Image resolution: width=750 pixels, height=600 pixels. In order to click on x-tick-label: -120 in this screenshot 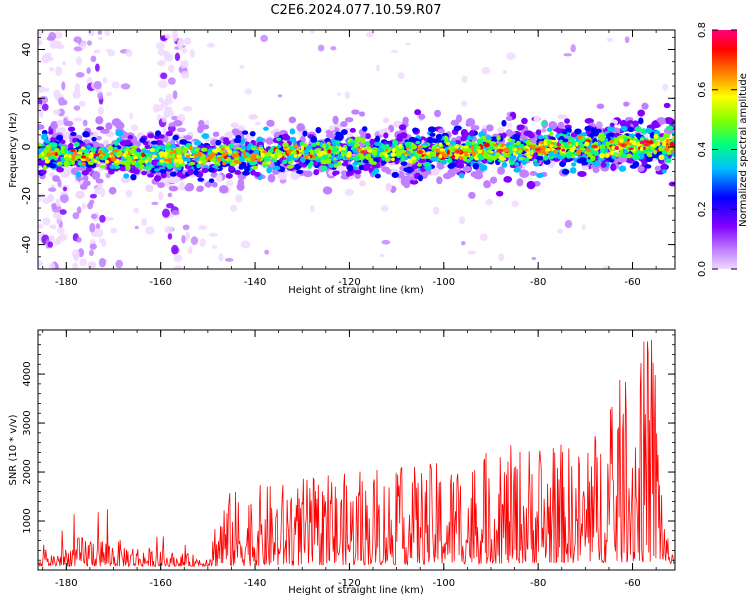, I will do `click(349, 583)`.